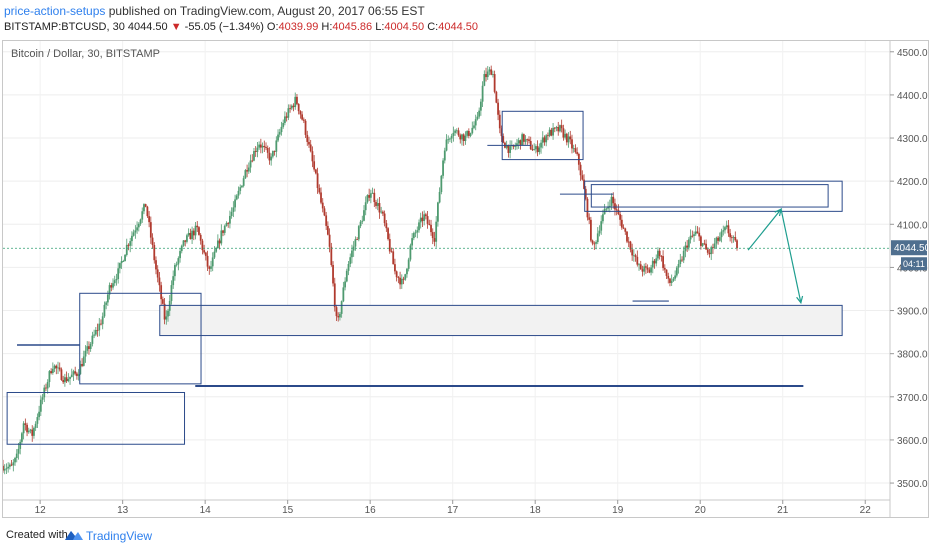  What do you see at coordinates (800, 300) in the screenshot?
I see `arrow-head-down-icon` at bounding box center [800, 300].